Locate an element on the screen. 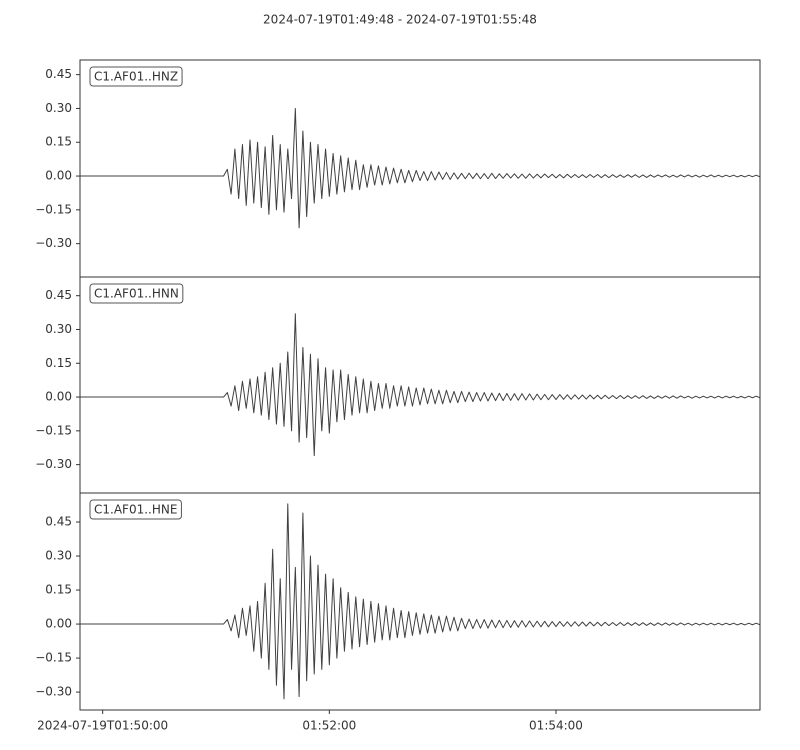 The image size is (800, 750). legend-label: C1.AF01..HNZ is located at coordinates (136, 77).